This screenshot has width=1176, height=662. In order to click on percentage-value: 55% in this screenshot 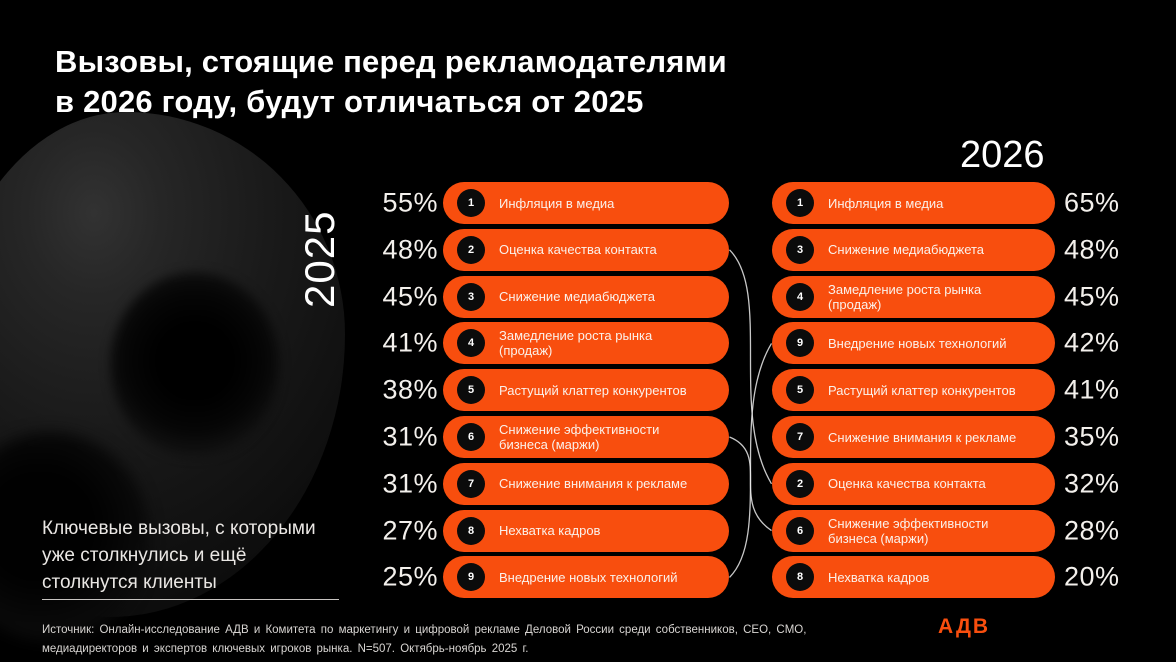, I will do `click(410, 202)`.